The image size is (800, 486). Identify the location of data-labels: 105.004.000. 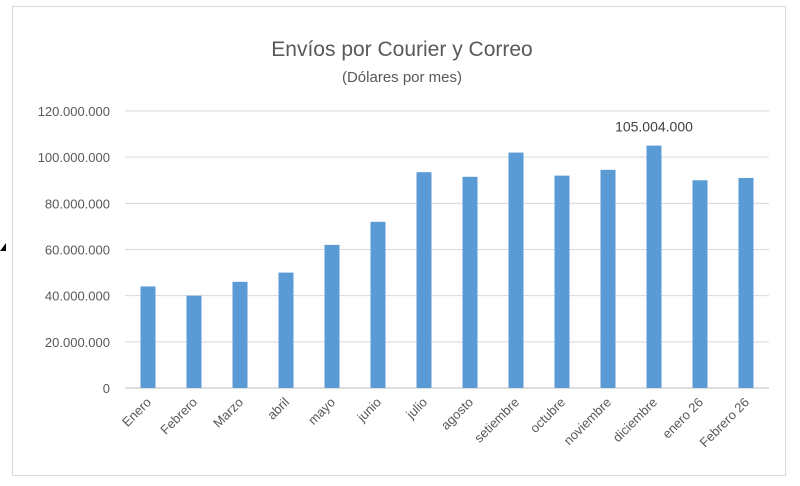
(654, 127).